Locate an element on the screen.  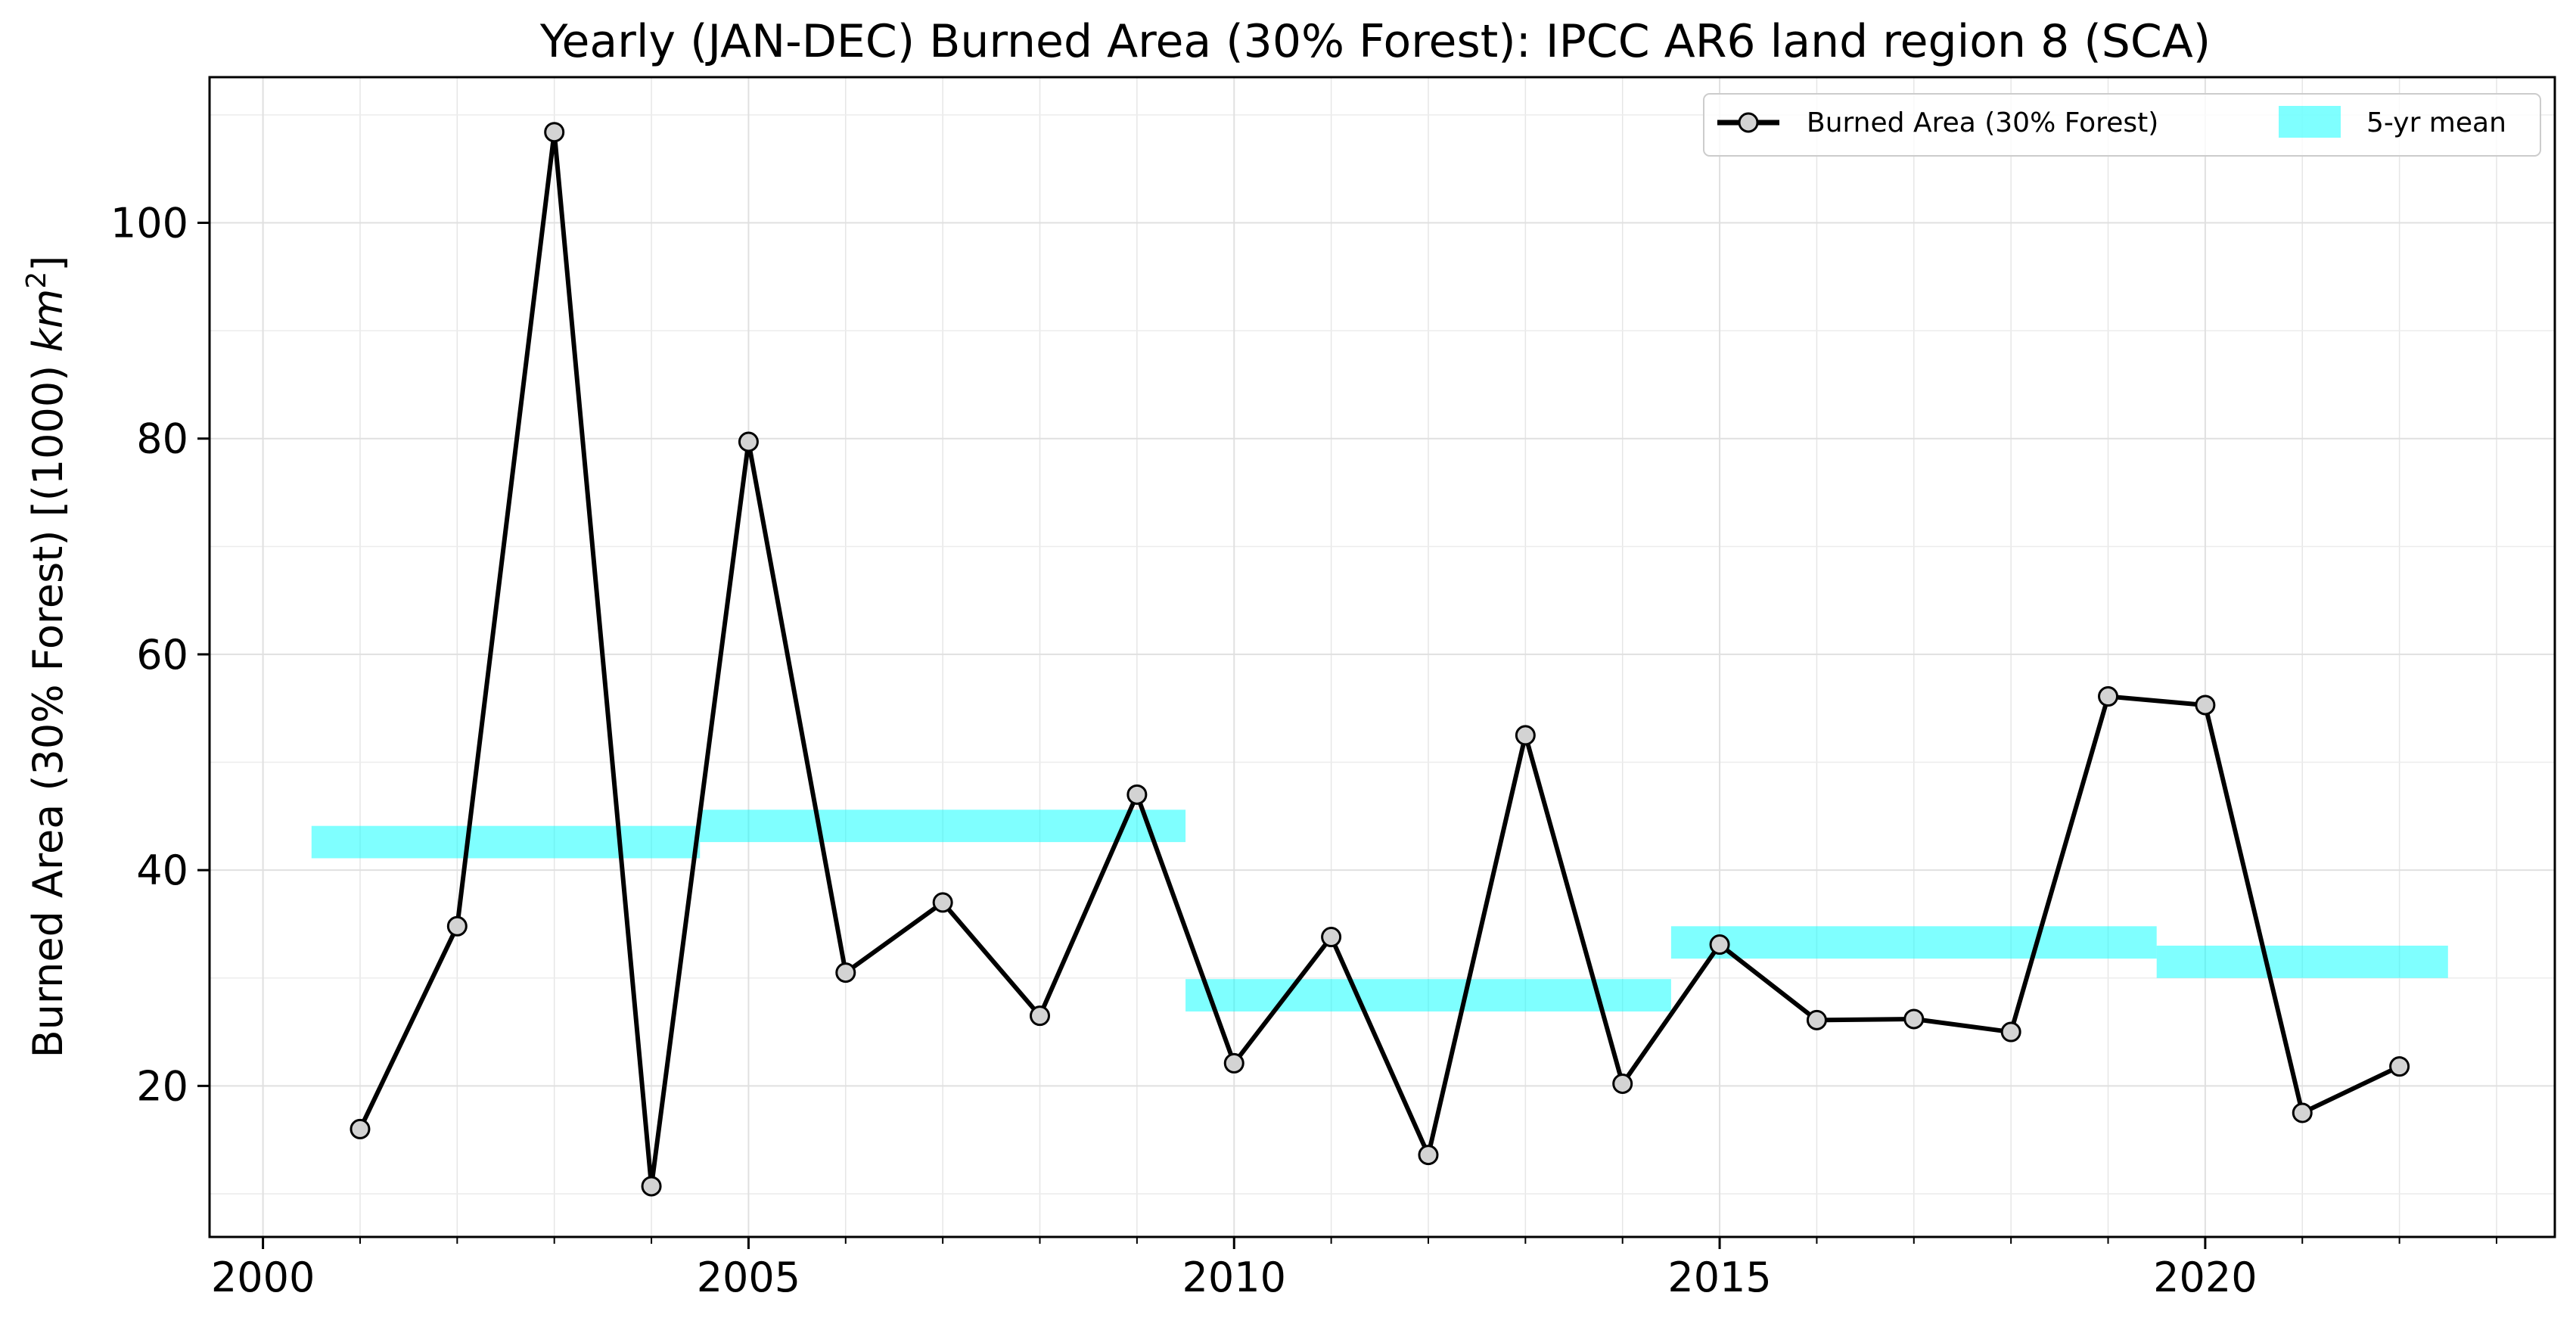
legend: Burned Area (30% Forest) 5-yr mean is located at coordinates (2122, 125).